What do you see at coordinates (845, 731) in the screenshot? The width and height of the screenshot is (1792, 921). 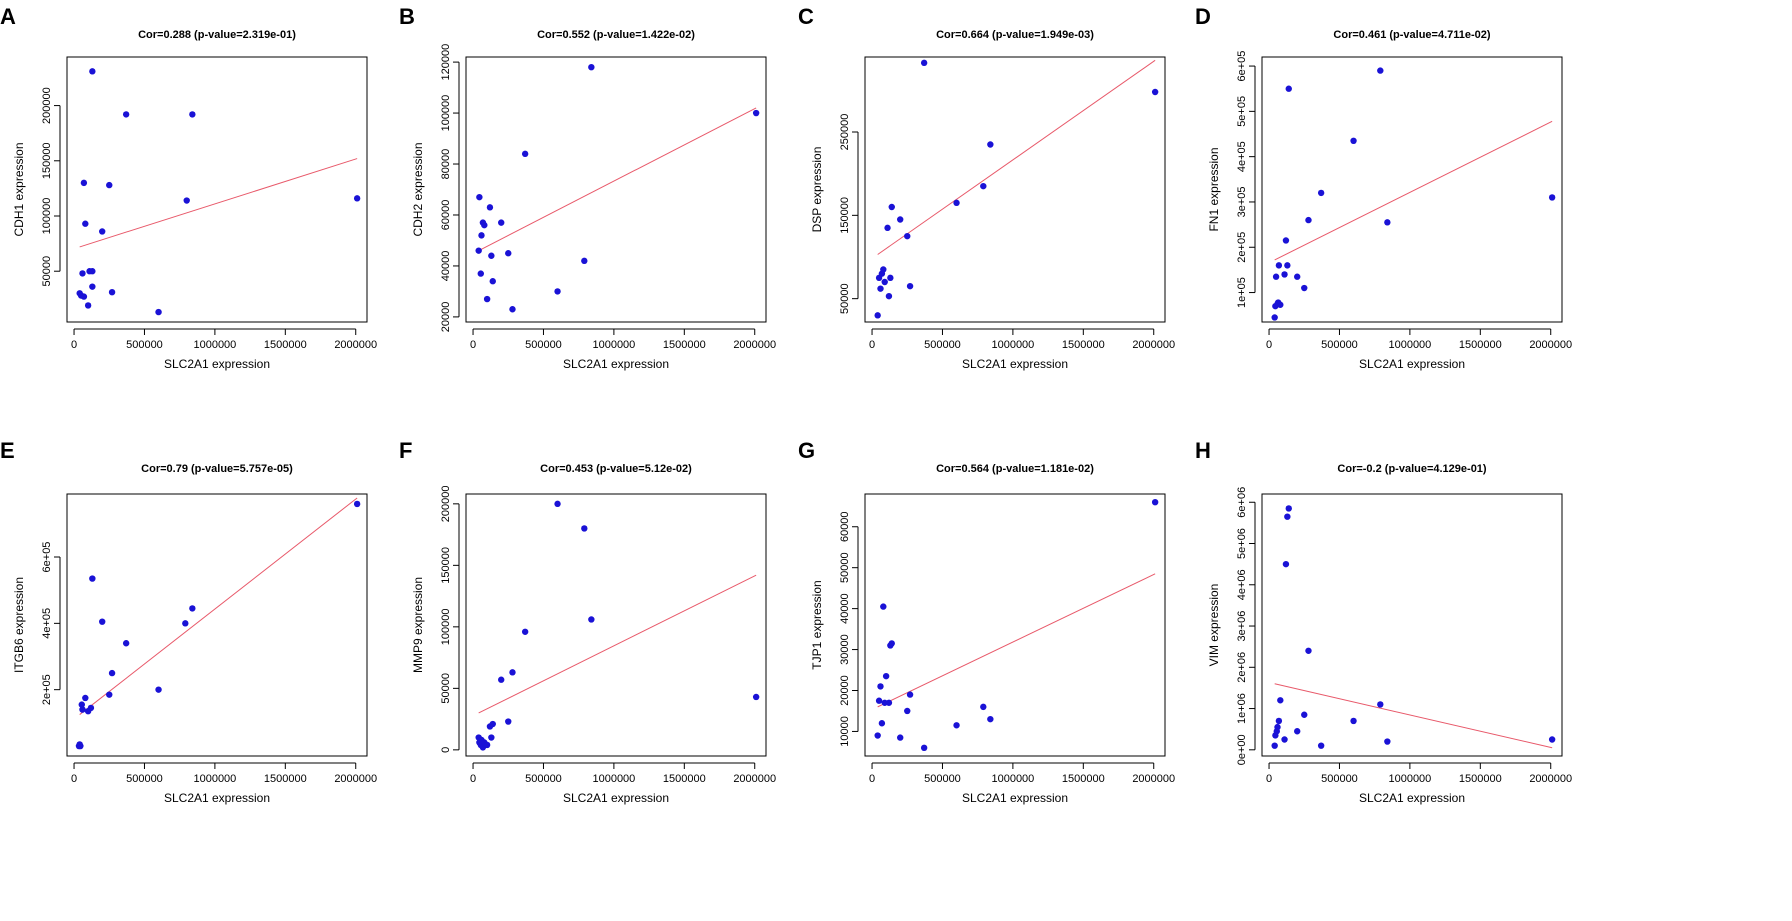 I see `y-tick-label: 10000` at bounding box center [845, 731].